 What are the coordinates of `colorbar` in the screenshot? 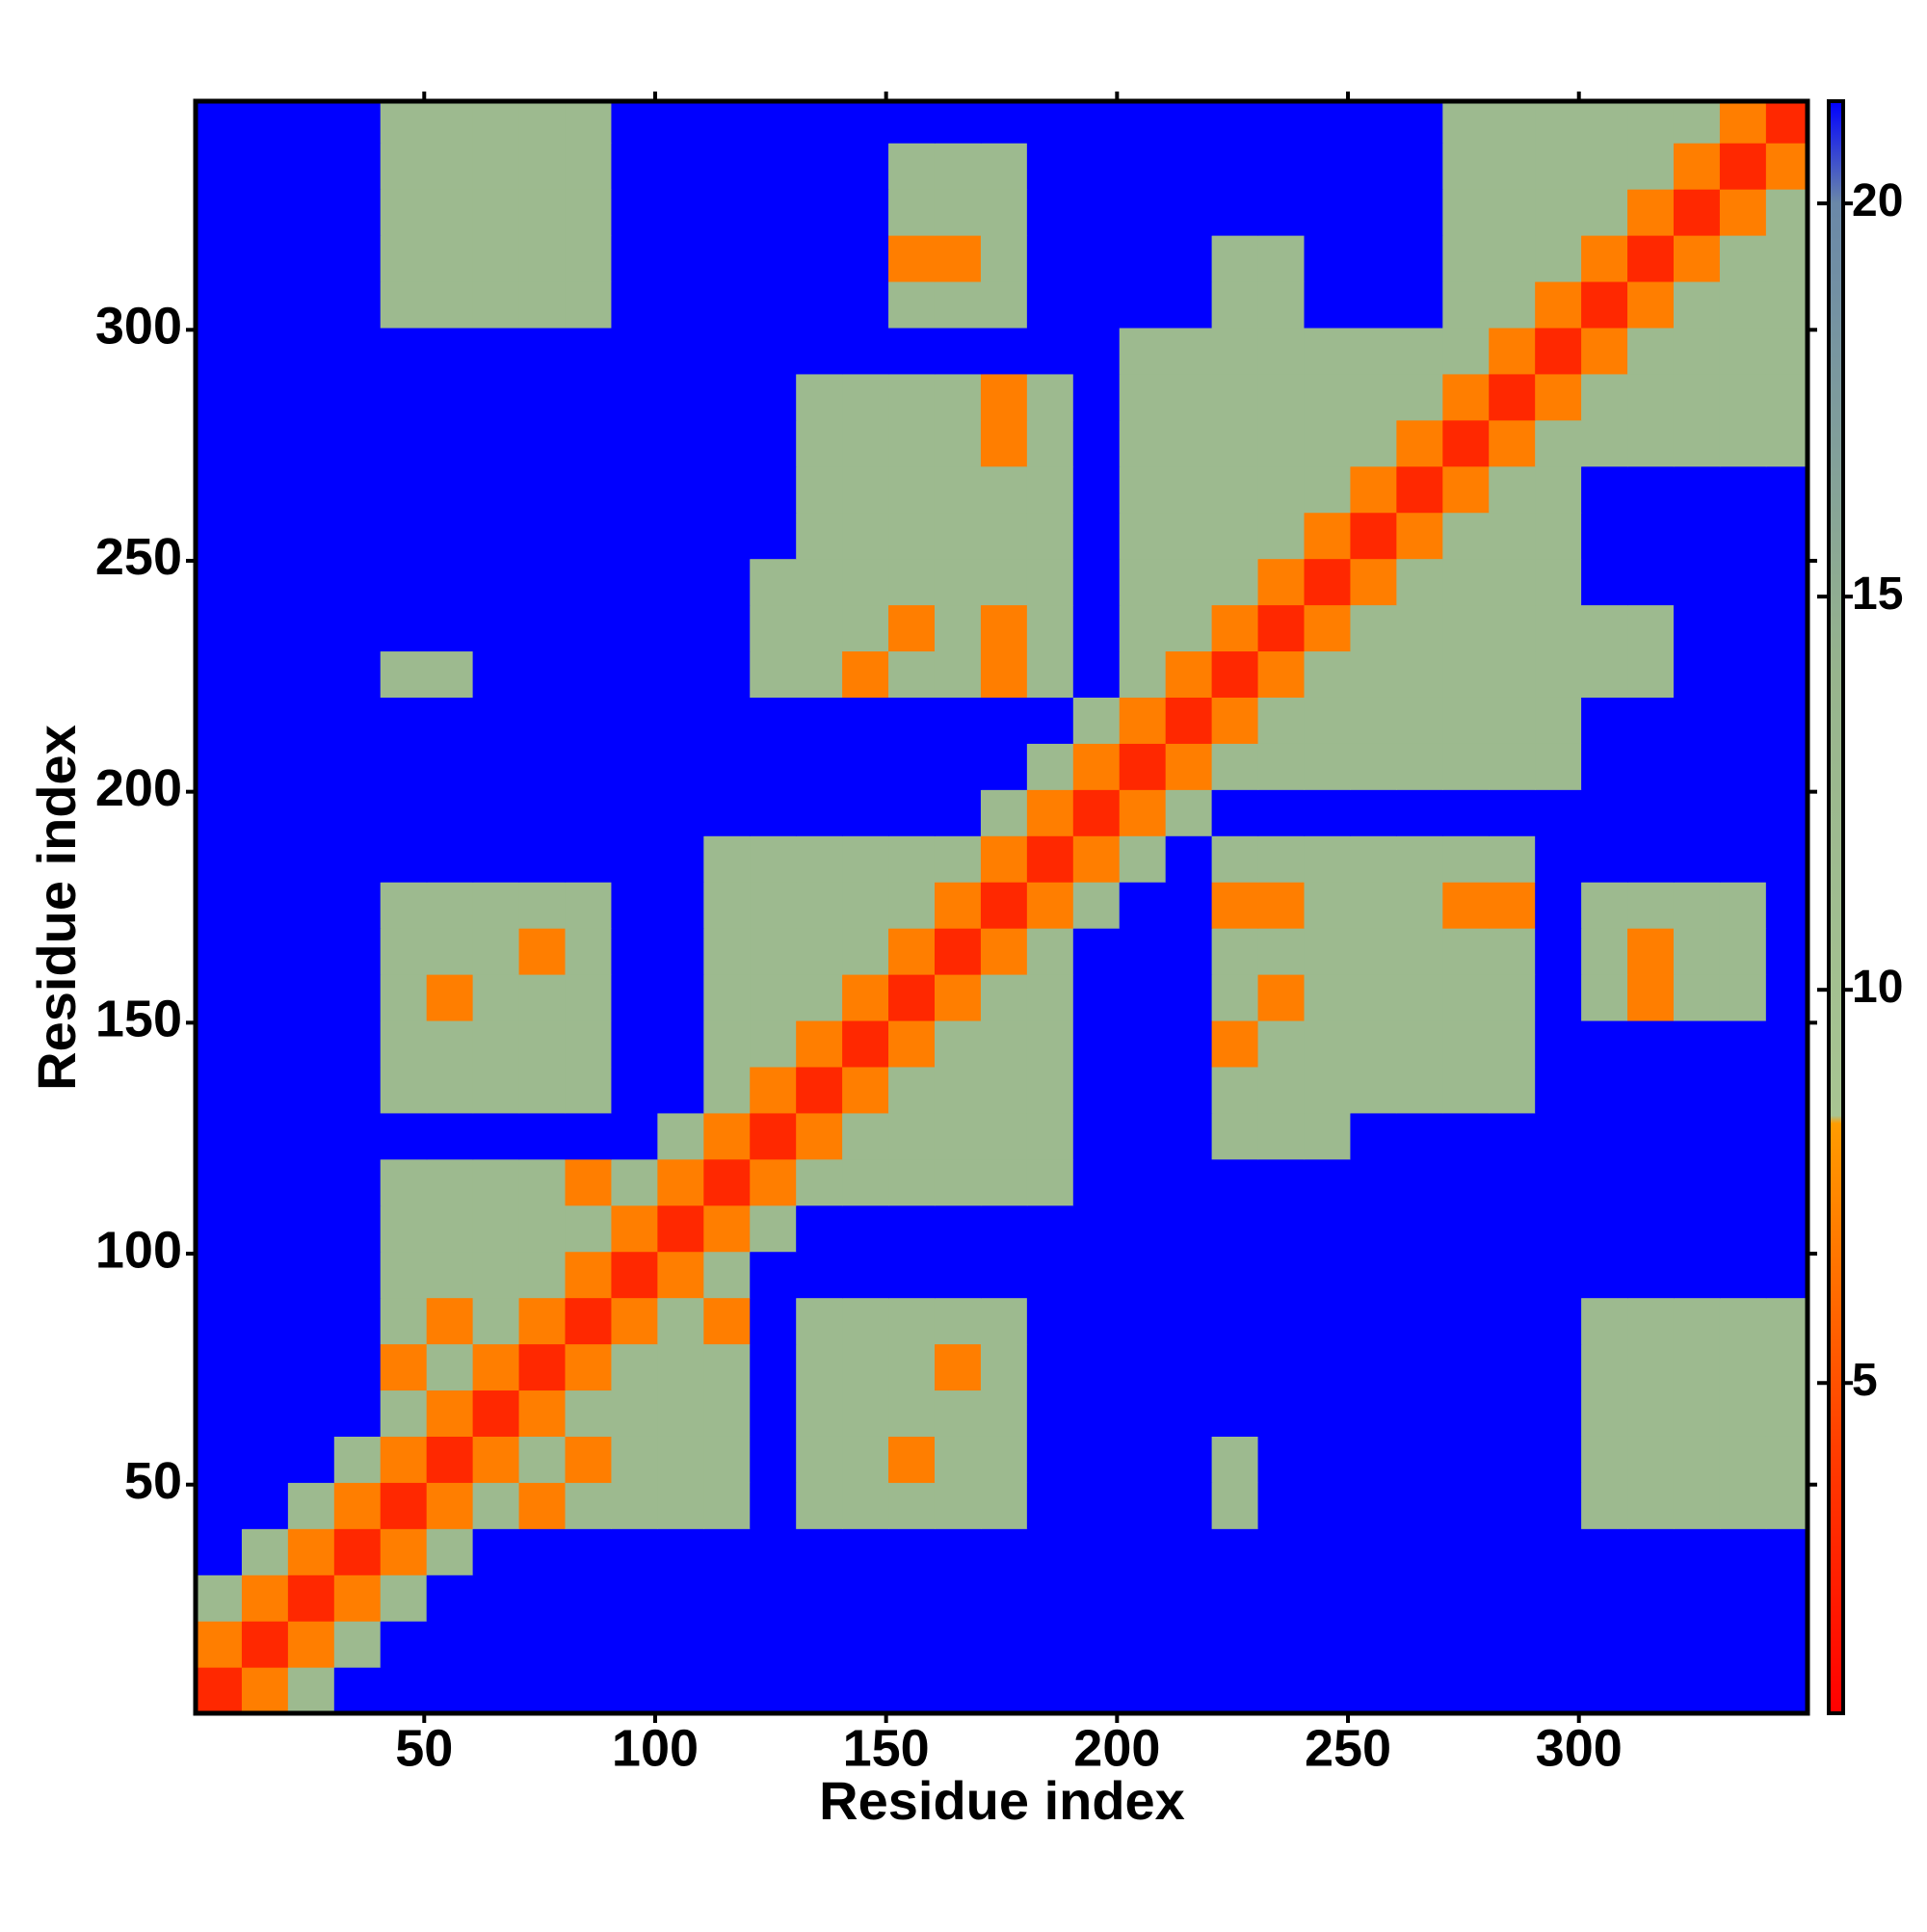 It's located at (1836, 907).